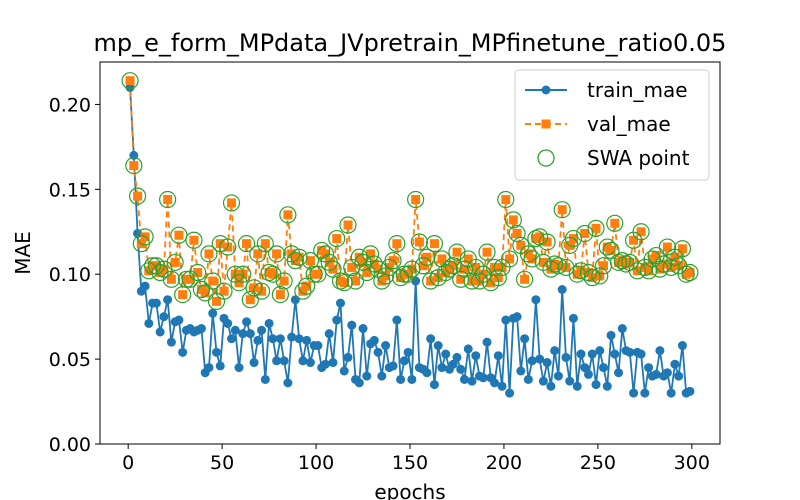 This screenshot has height=500, width=800. What do you see at coordinates (606, 90) in the screenshot?
I see `legend-item-train-mae: train_mae` at bounding box center [606, 90].